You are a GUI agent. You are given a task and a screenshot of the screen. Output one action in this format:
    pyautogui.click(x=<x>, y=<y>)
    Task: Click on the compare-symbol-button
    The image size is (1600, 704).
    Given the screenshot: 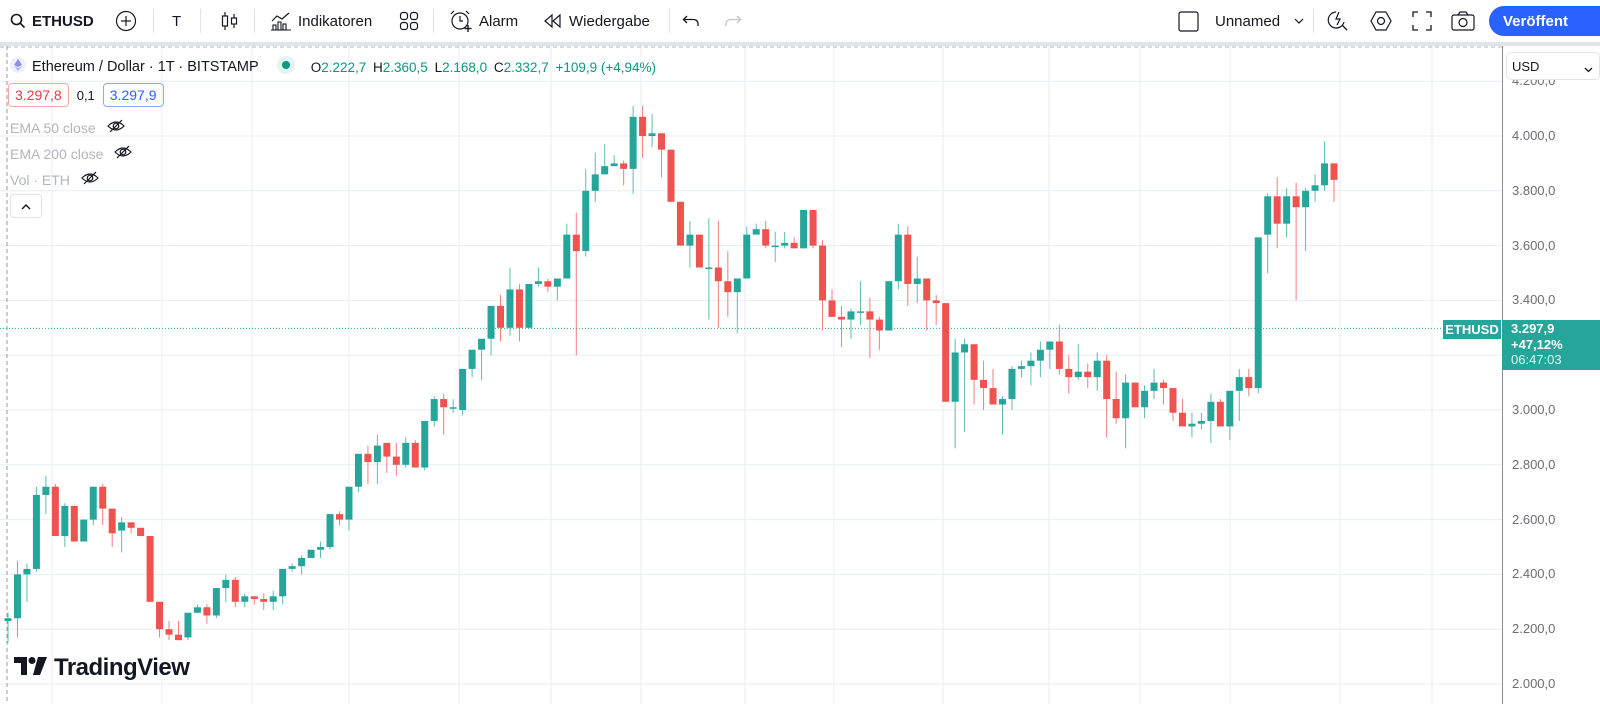 What is the action you would take?
    pyautogui.click(x=126, y=21)
    